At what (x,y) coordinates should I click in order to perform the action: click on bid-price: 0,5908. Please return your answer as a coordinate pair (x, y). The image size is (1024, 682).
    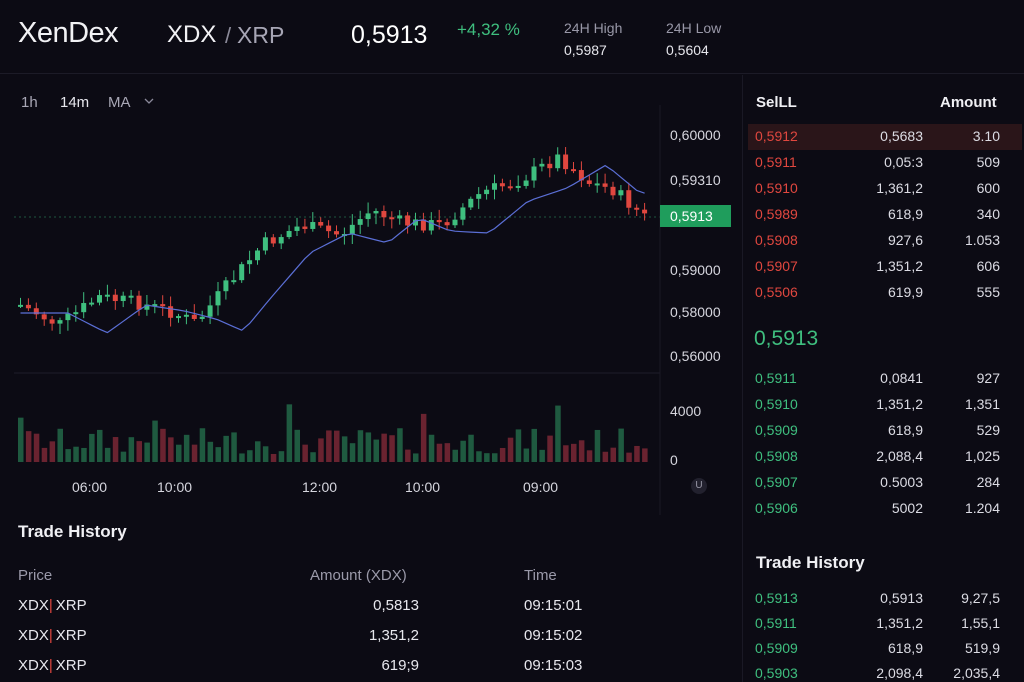
    Looking at the image, I should click on (776, 456).